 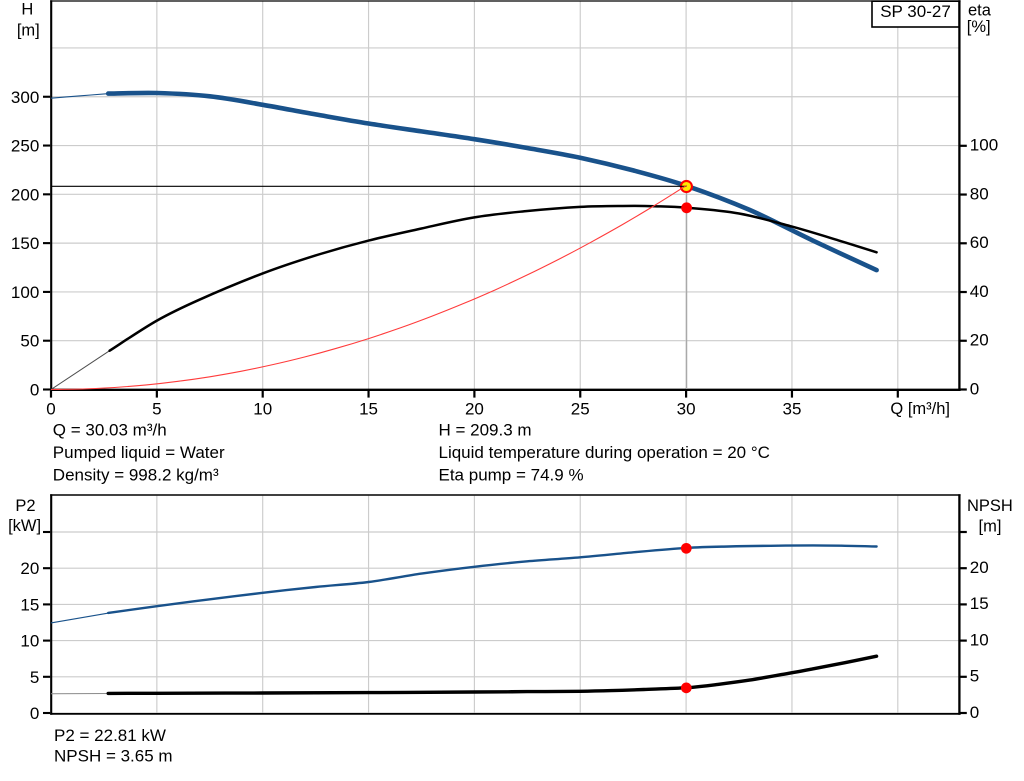 What do you see at coordinates (979, 193) in the screenshot?
I see `svg-text: 80` at bounding box center [979, 193].